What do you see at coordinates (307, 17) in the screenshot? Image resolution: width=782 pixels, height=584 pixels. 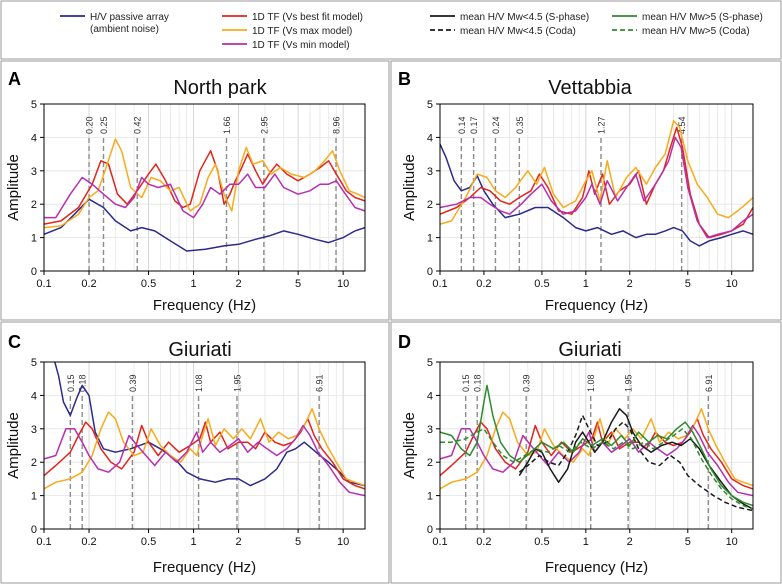 I see `legend-label-tf-best: 1D TF (Vs best fit model)` at bounding box center [307, 17].